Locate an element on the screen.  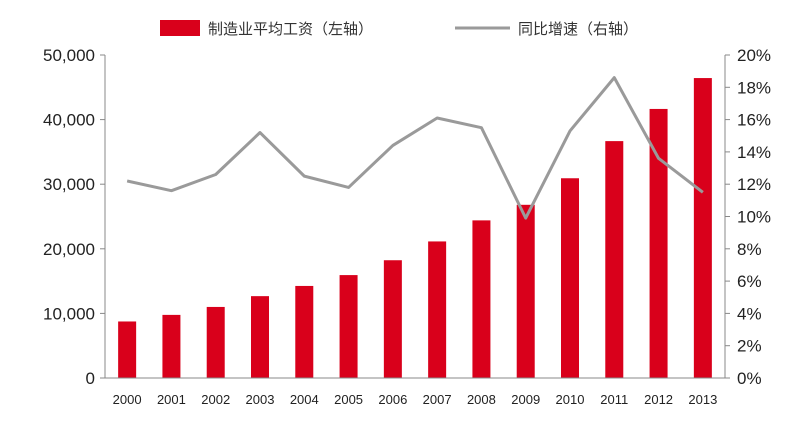
right-axis-ticks: 0% 2% 4% 6% 8% 10% 12% 14% 16% 18% 20% is located at coordinates (748, 217).